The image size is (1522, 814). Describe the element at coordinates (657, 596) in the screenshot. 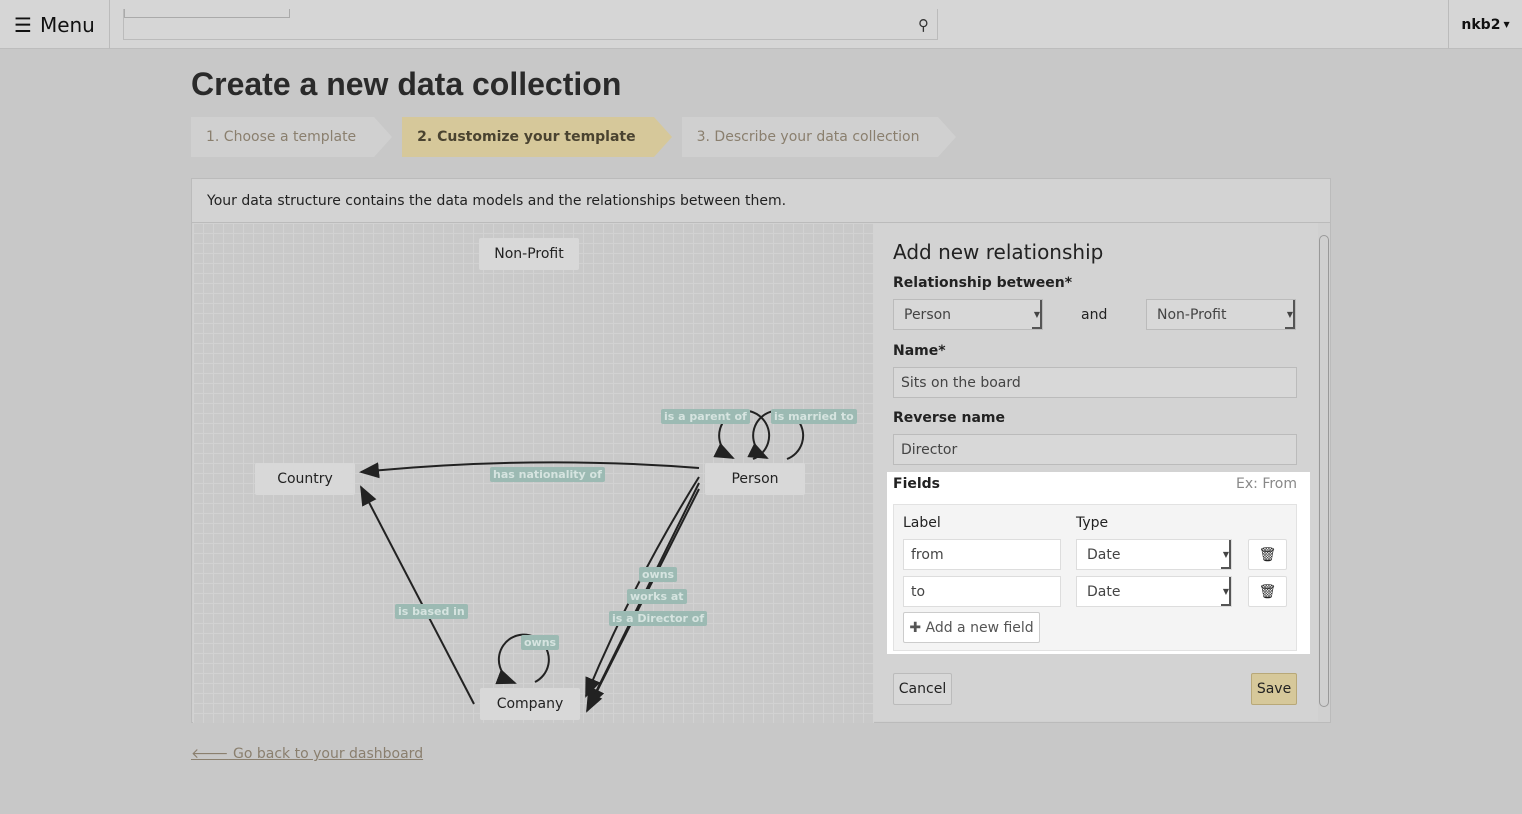

I see `edge-label-works-at: works at` at that location.